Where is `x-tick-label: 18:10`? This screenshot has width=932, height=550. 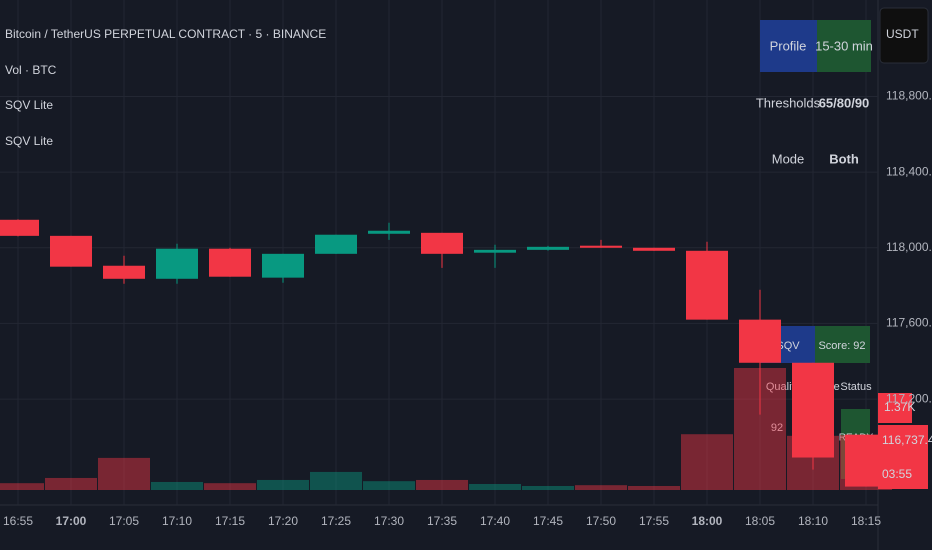 x-tick-label: 18:10 is located at coordinates (813, 521).